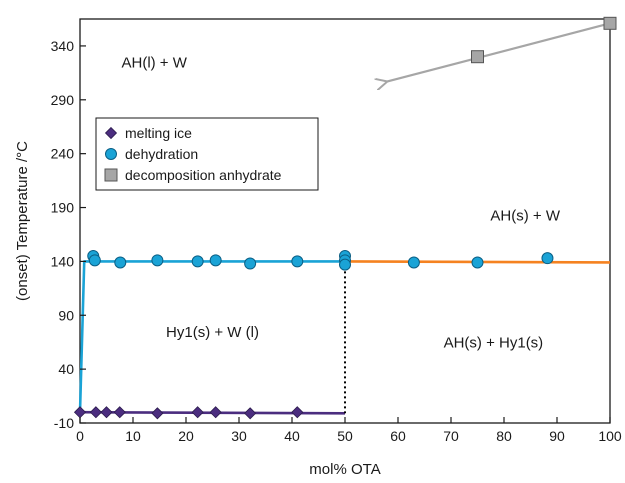 This screenshot has height=483, width=625. I want to click on y-tick-label: 340, so click(63, 46).